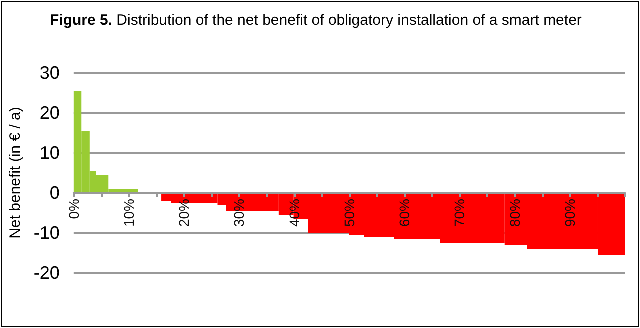 This screenshot has width=640, height=328. Describe the element at coordinates (74, 209) in the screenshot. I see `x-tick-label: 0%` at that location.